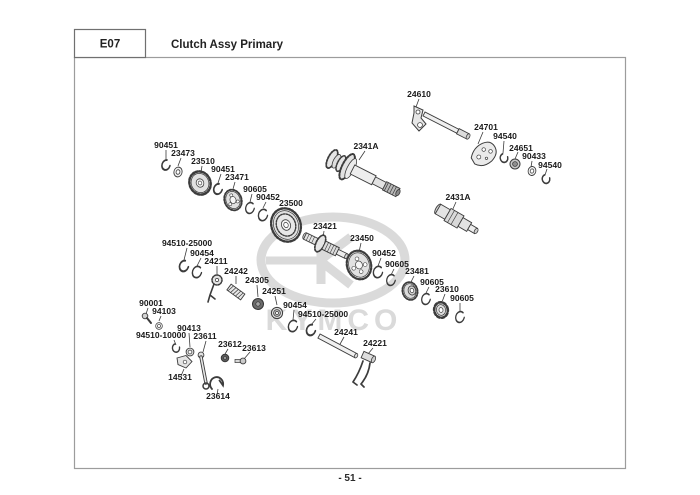 This screenshot has width=700, height=495. What do you see at coordinates (457, 197) in the screenshot?
I see `label-2431A: 2431A` at bounding box center [457, 197].